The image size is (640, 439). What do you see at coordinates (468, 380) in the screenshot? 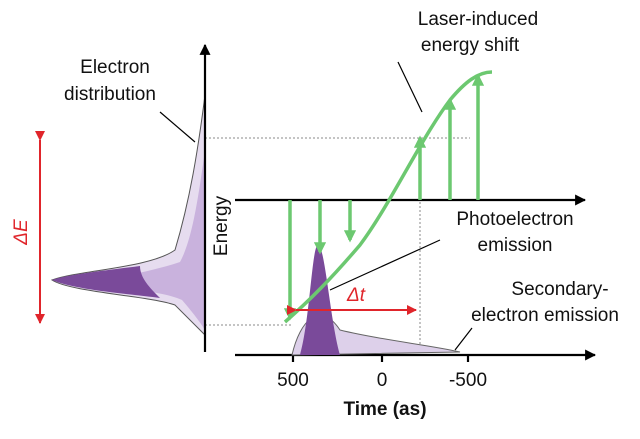
I see `tick-label: -500` at bounding box center [468, 380].